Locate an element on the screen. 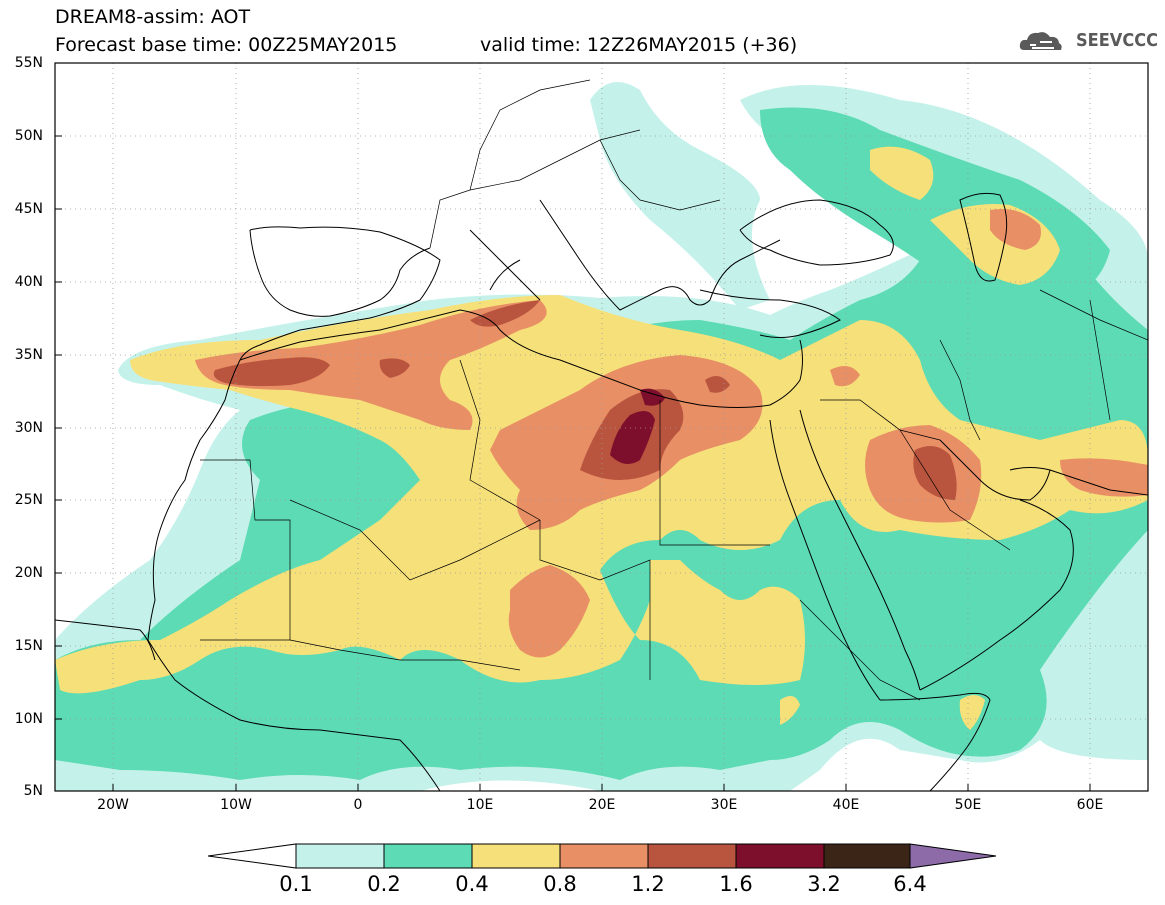 This screenshot has width=1165, height=905. aot-field-1-2-algeria is located at coordinates (394, 368).